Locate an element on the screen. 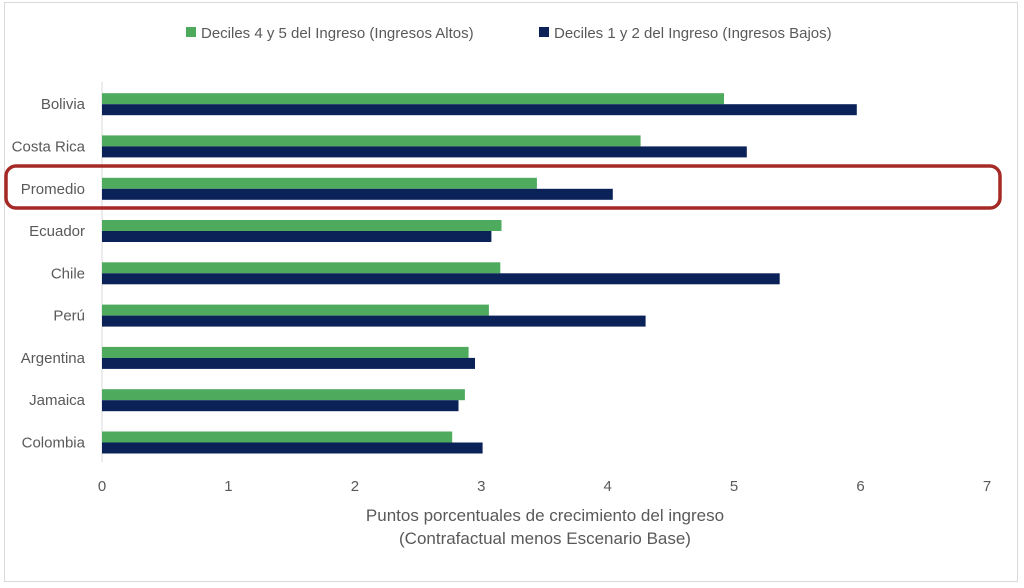 Image resolution: width=1024 pixels, height=588 pixels. category-label: Chile is located at coordinates (68, 273).